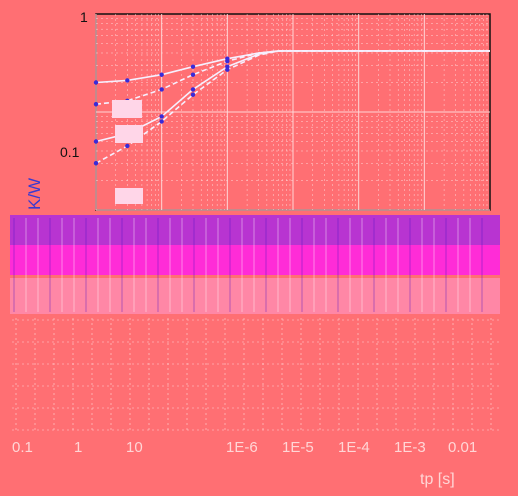  What do you see at coordinates (22, 447) in the screenshot?
I see `x-tick-label: 0.1` at bounding box center [22, 447].